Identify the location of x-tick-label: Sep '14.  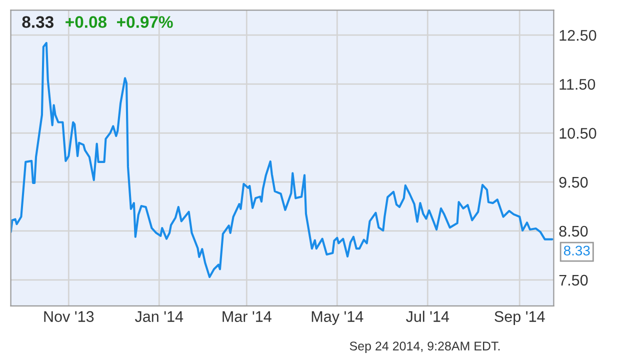
(519, 318).